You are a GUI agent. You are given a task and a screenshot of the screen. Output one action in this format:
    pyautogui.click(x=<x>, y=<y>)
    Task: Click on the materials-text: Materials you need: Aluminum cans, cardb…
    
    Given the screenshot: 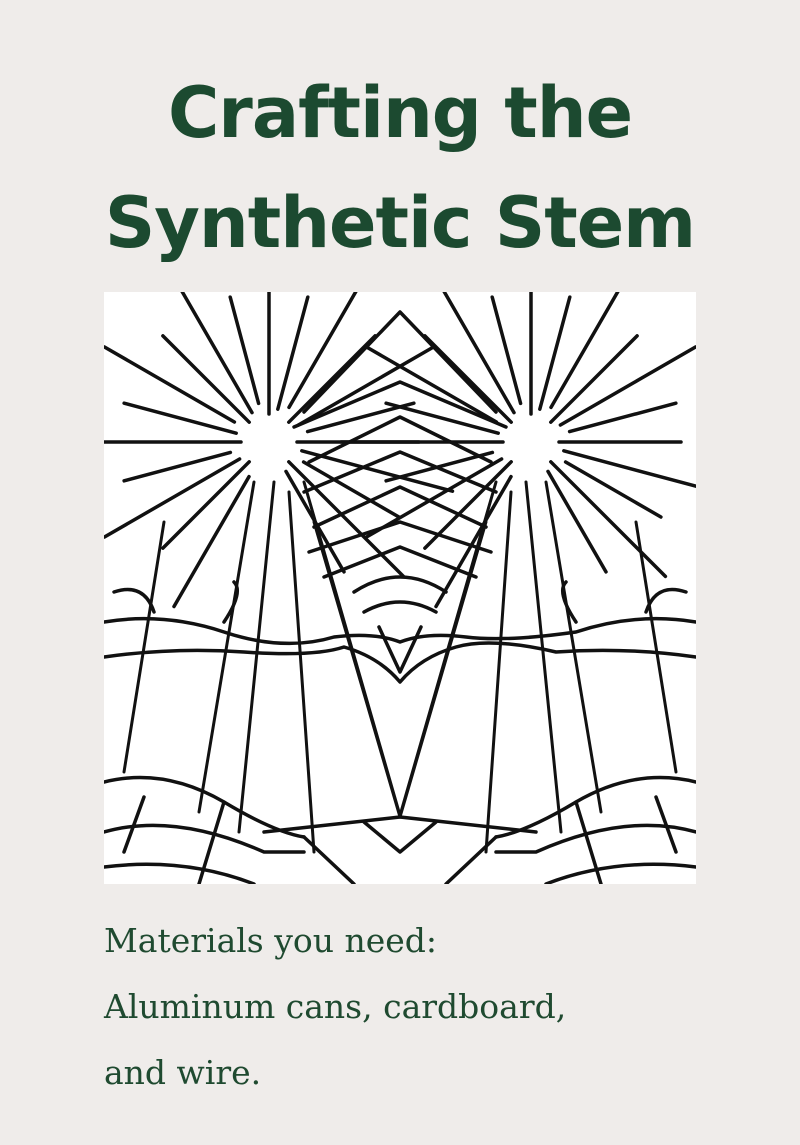 What is the action you would take?
    pyautogui.click(x=424, y=1007)
    